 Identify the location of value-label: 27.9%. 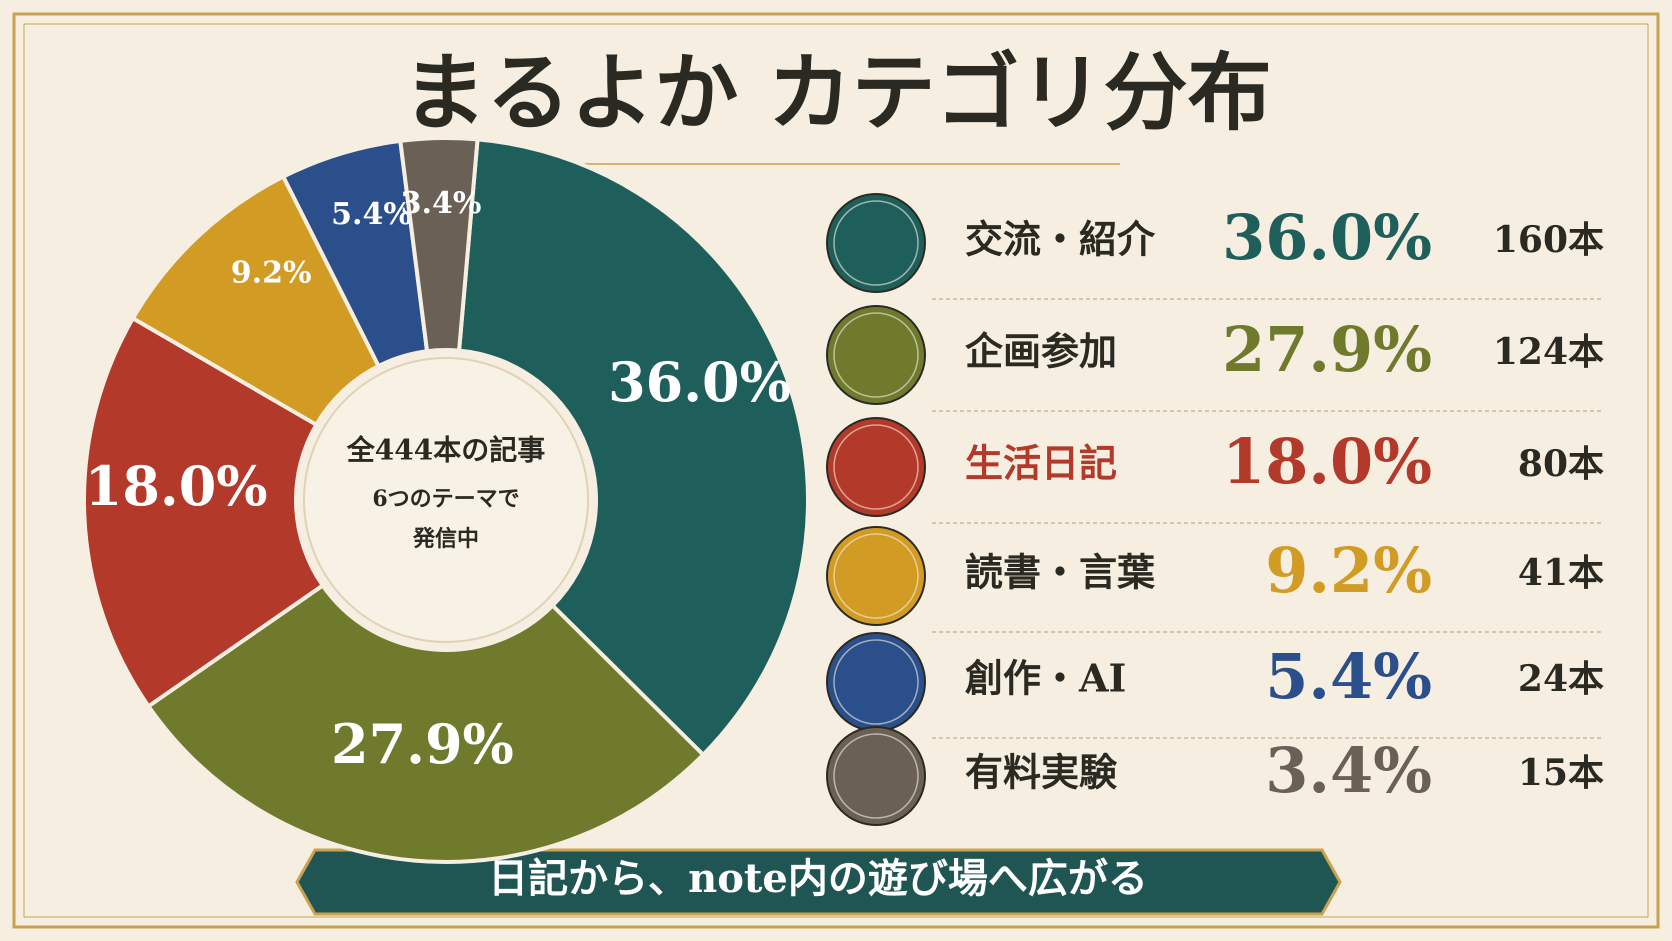
(1327, 349).